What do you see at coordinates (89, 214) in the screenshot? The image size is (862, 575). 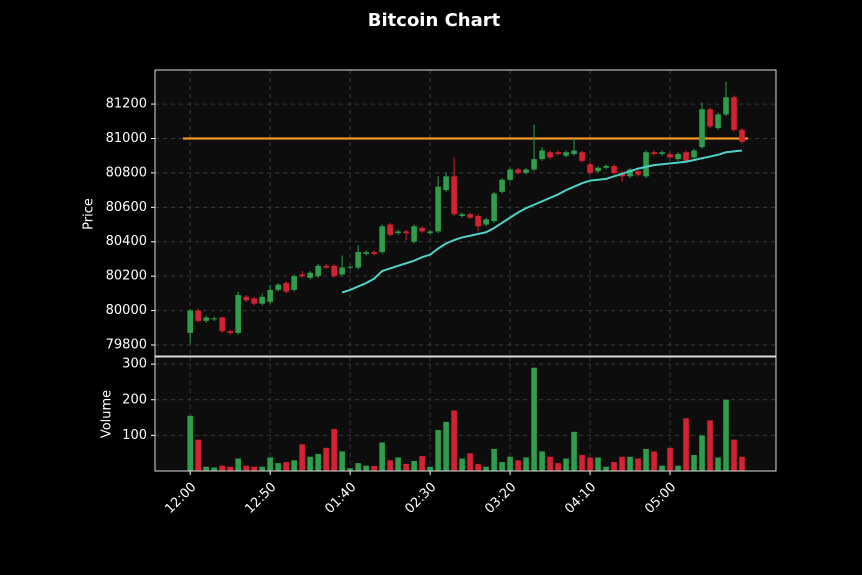 I see `y-axis-label: Price` at bounding box center [89, 214].